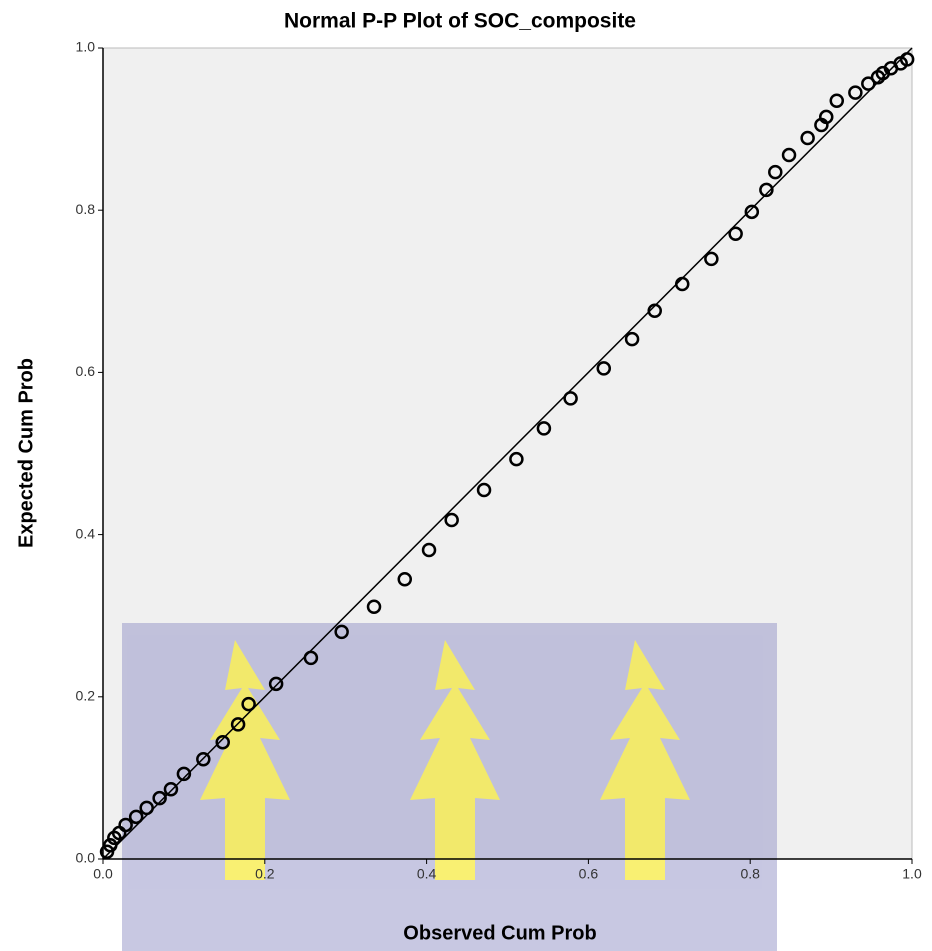 Image resolution: width=932 pixels, height=951 pixels. I want to click on x-tick-label: 0.0, so click(103, 874).